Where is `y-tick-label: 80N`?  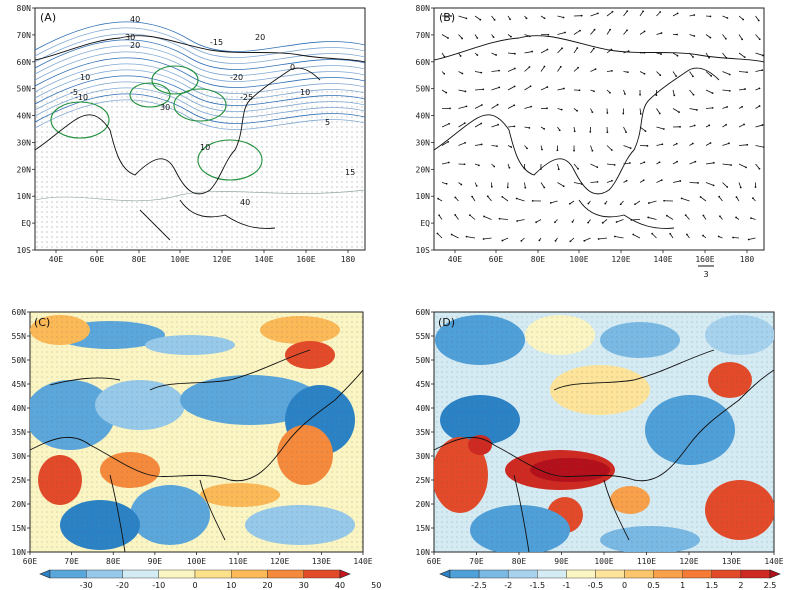
y-tick-label: 80N is located at coordinates (24, 8).